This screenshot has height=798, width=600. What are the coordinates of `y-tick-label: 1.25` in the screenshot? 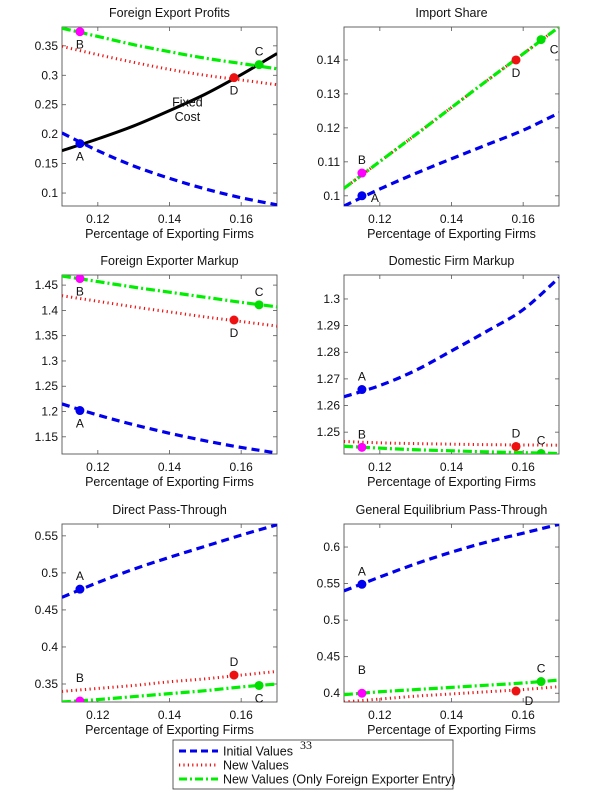 It's located at (329, 432).